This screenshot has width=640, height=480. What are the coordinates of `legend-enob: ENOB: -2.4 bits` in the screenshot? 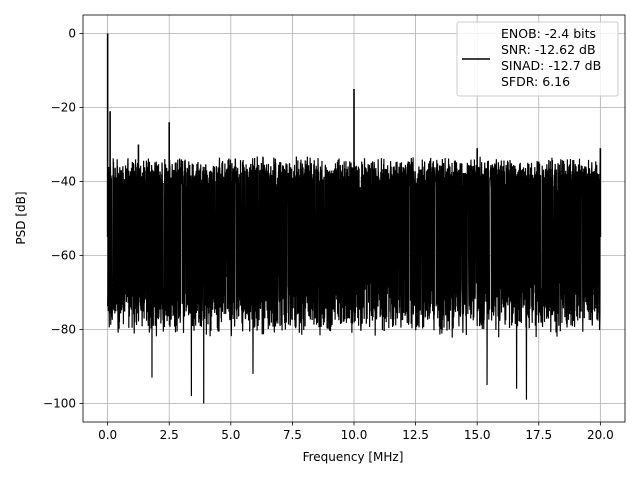 It's located at (548, 33).